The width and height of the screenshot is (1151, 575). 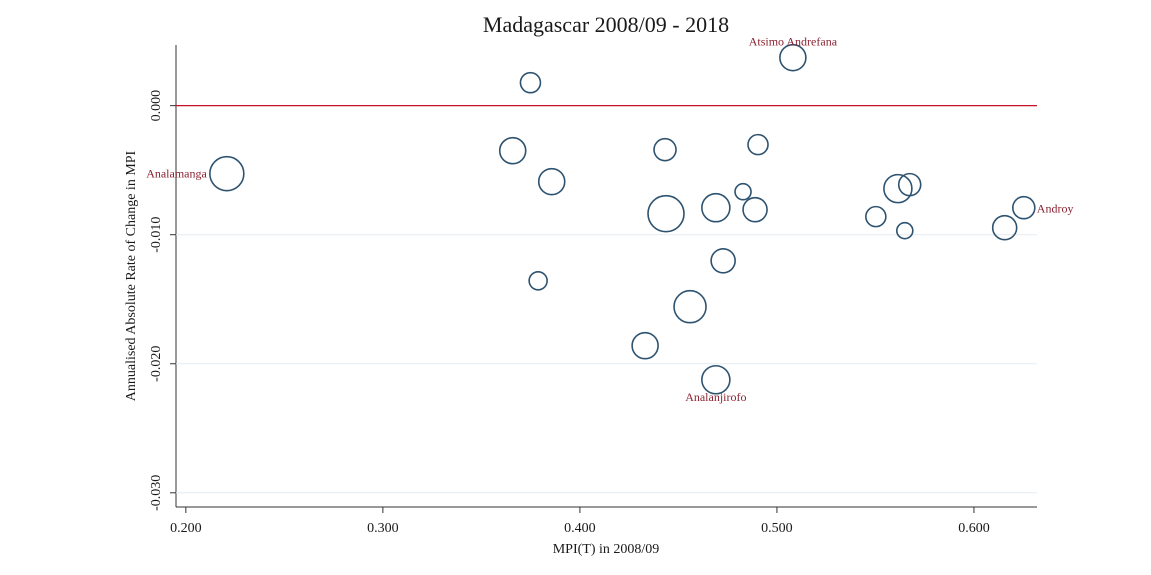 What do you see at coordinates (777, 528) in the screenshot?
I see `x-tick-label: 0.500` at bounding box center [777, 528].